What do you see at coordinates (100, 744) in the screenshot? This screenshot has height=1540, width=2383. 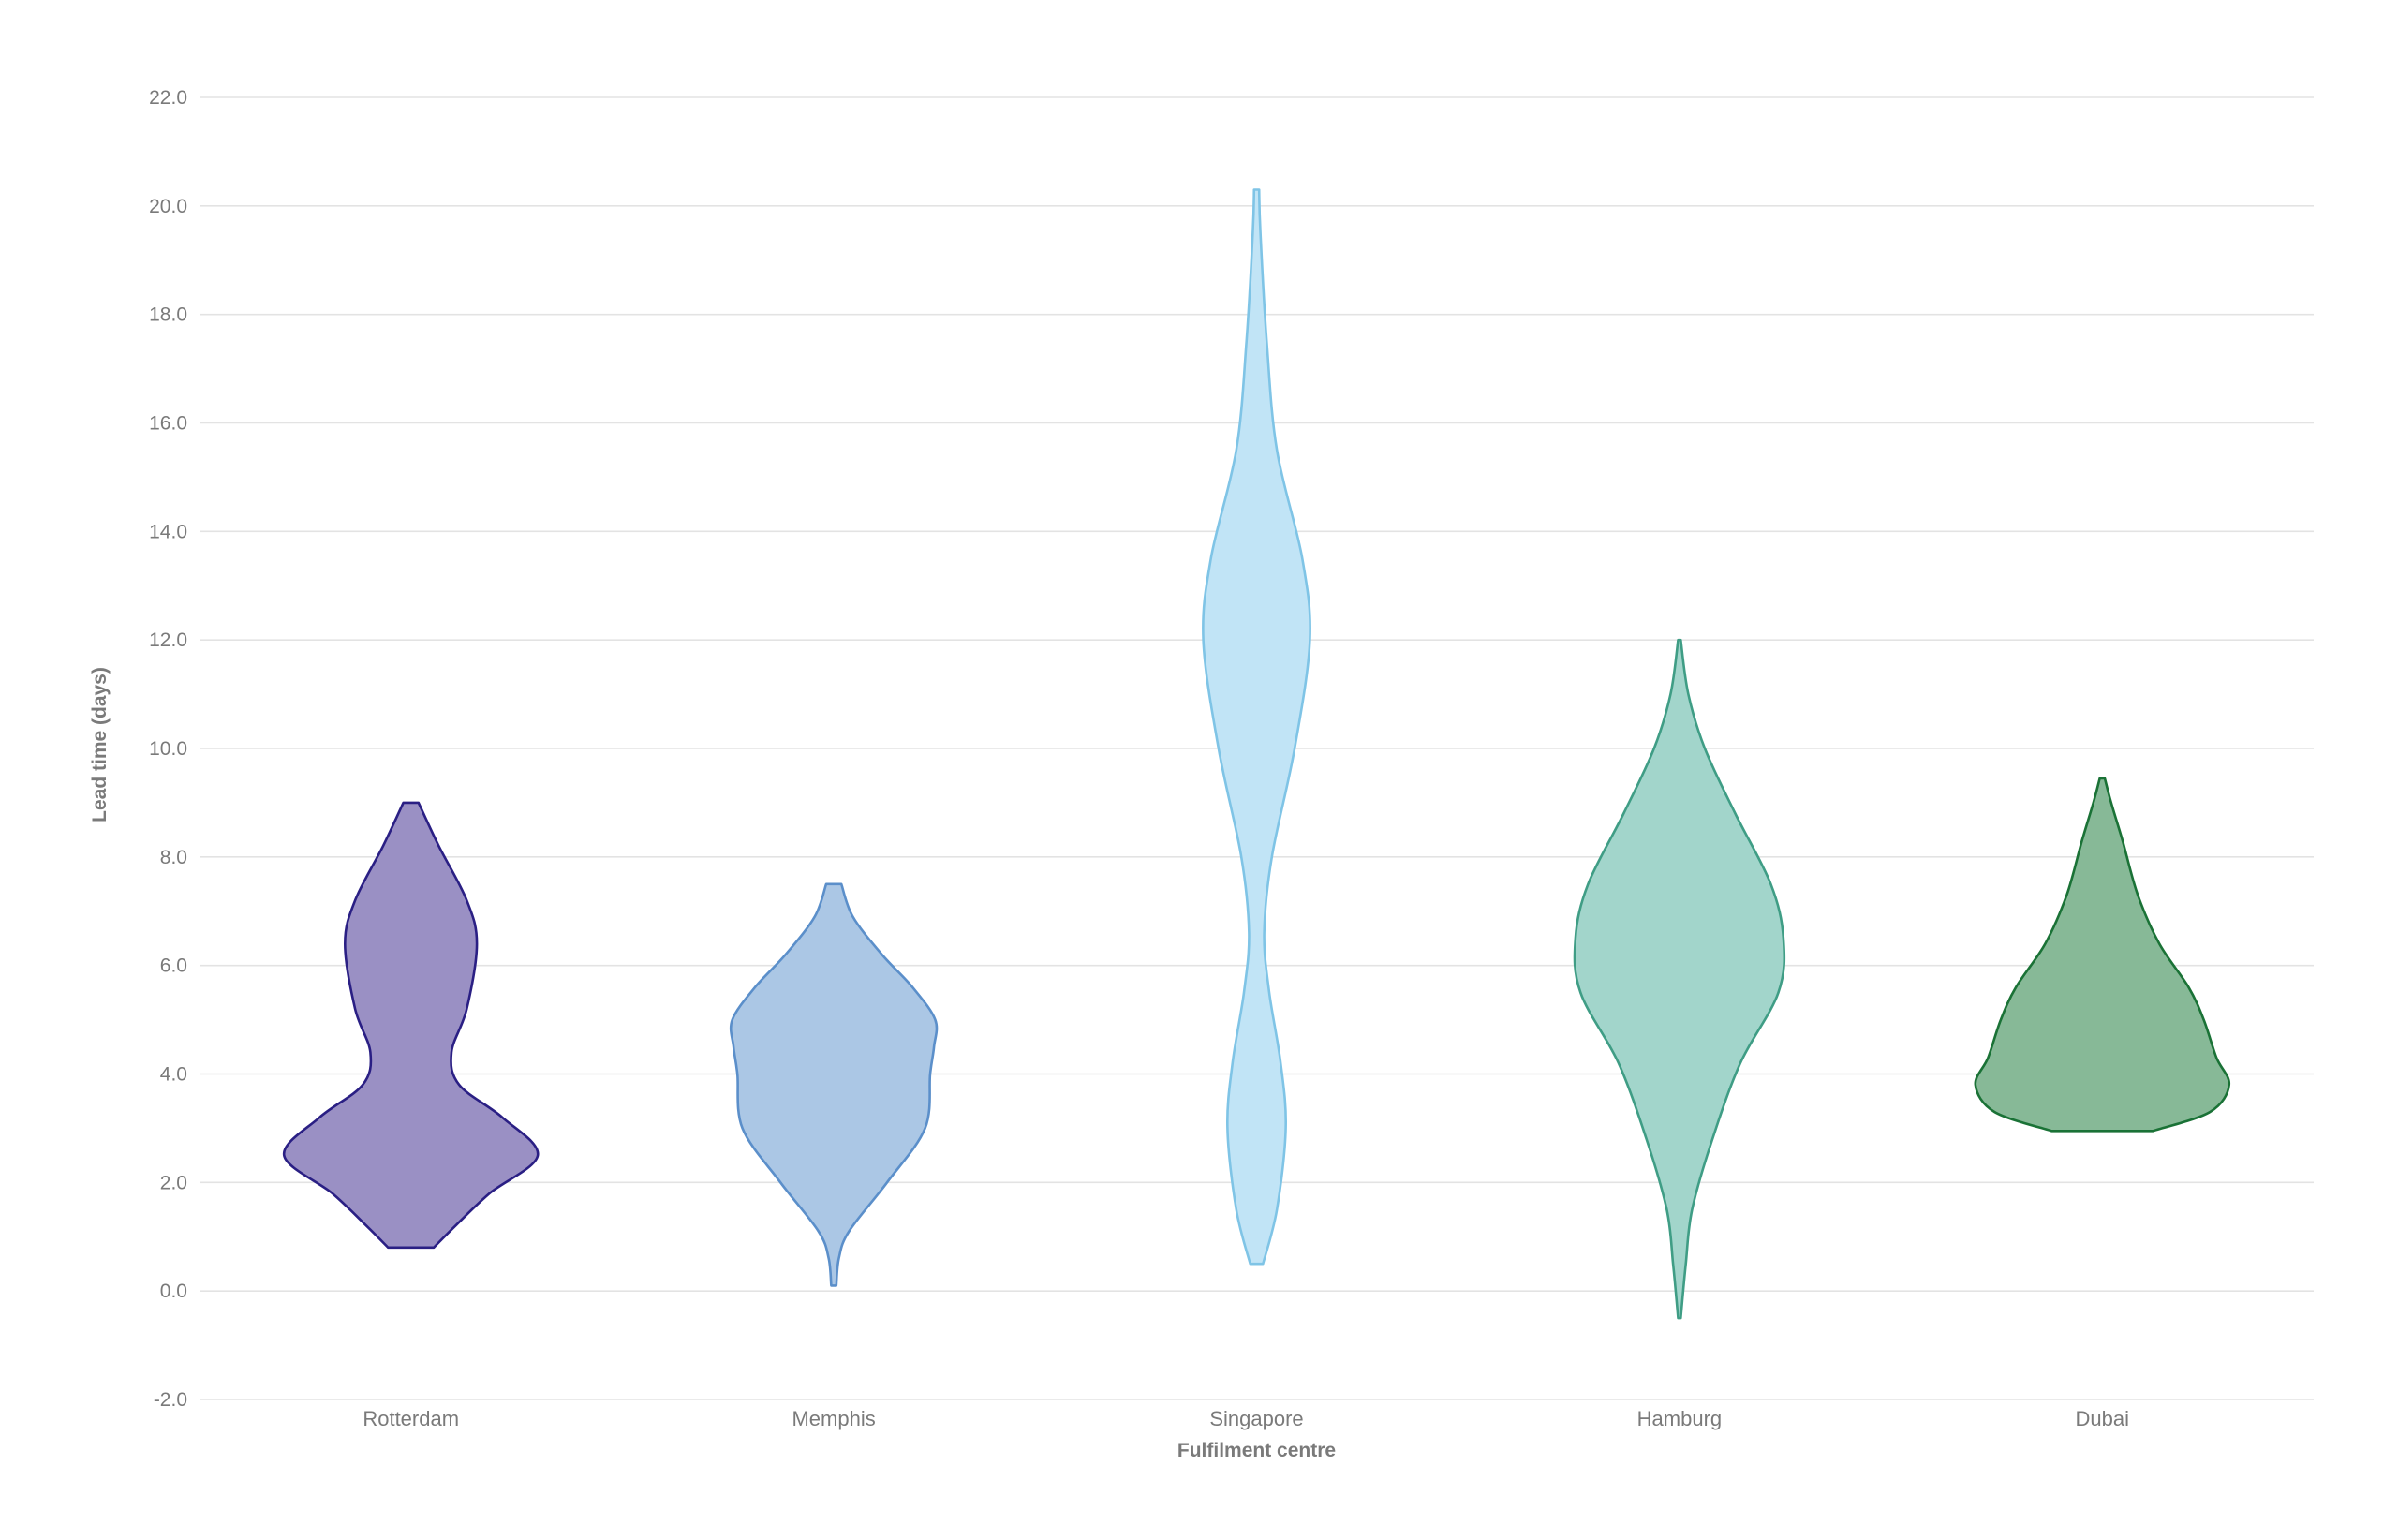 I see `y-axis-title: Lead time (days)` at bounding box center [100, 744].